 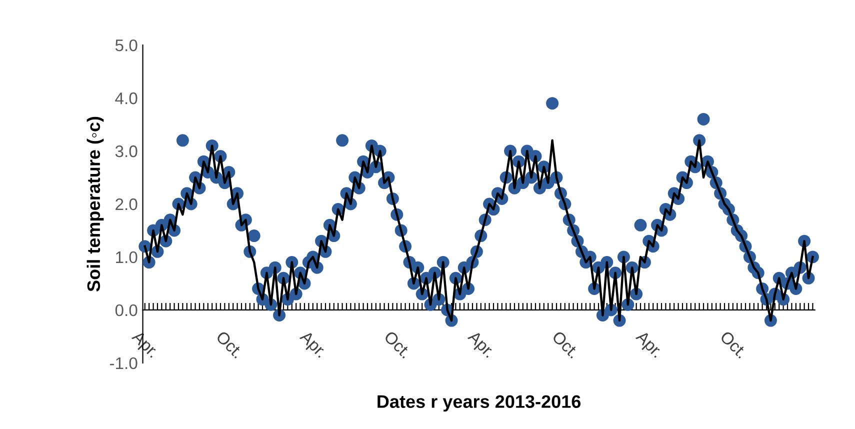 What do you see at coordinates (126, 151) in the screenshot?
I see `y-tick-label: 3.0` at bounding box center [126, 151].